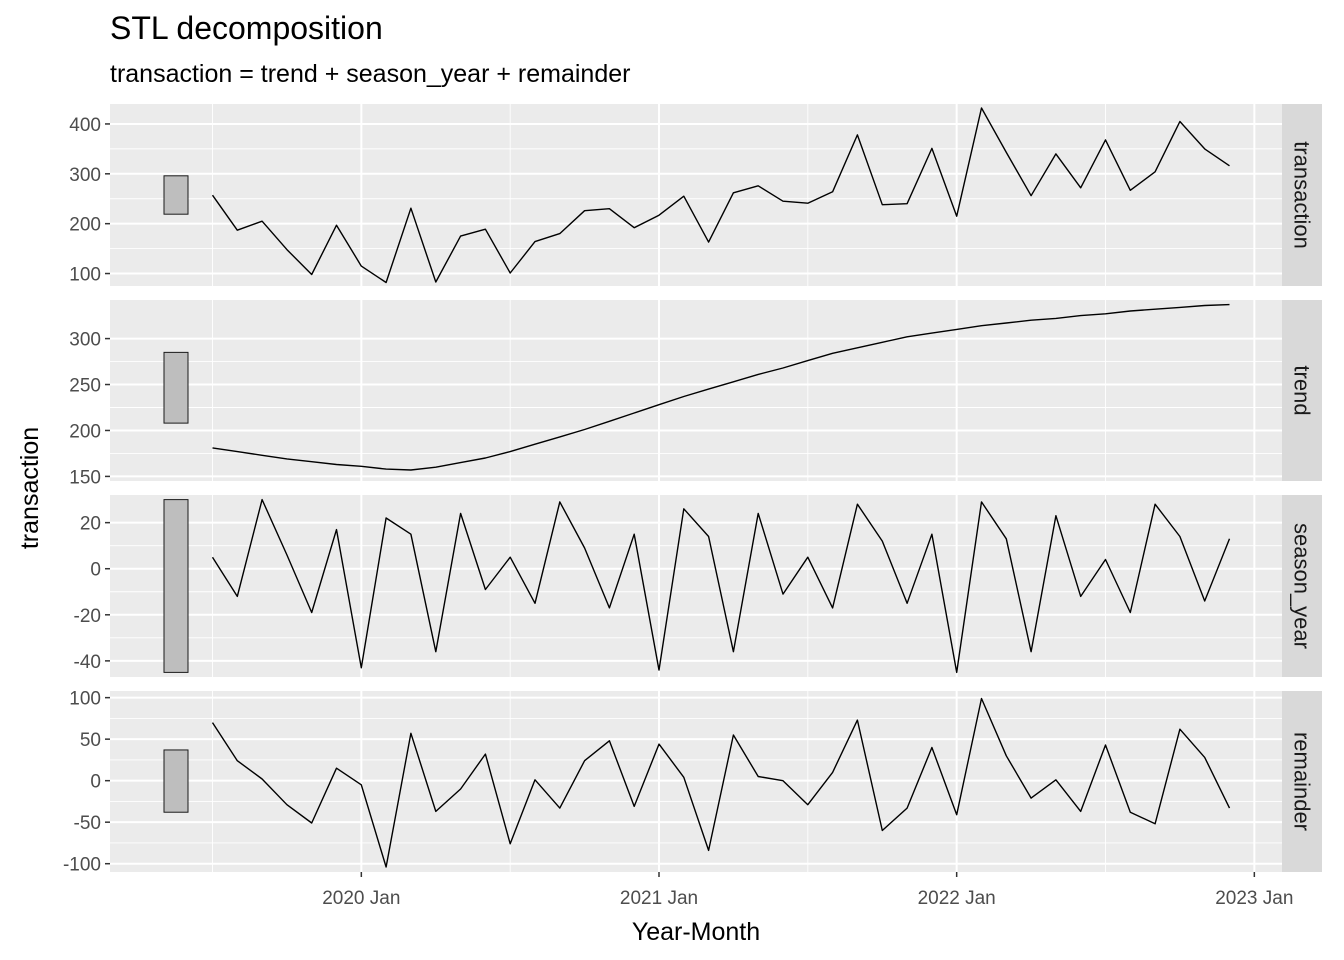 The width and height of the screenshot is (1344, 960). What do you see at coordinates (85, 386) in the screenshot?
I see `y-tick-label-trend: 250` at bounding box center [85, 386].